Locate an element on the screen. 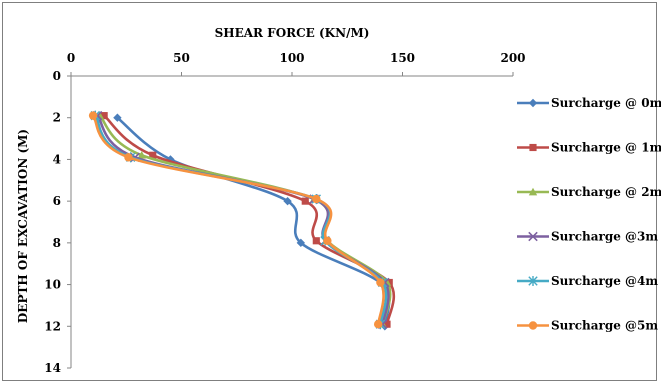 The image size is (661, 385). legend-entry-1: Surcharge @ 0m is located at coordinates (589, 103).